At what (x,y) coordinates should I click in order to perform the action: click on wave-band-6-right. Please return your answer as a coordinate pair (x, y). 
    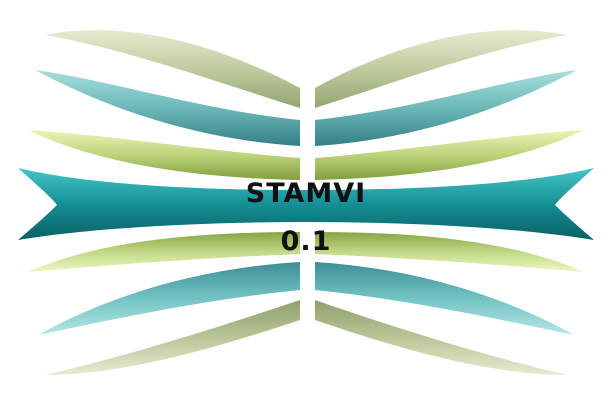
    Looking at the image, I should click on (444, 298).